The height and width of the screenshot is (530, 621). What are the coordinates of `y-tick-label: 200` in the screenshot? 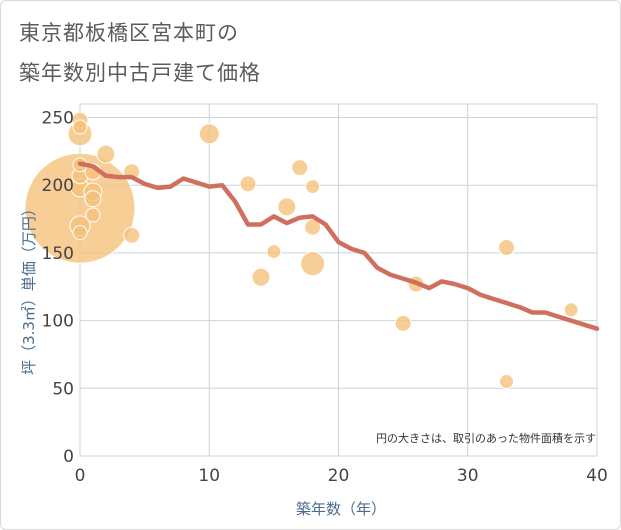 It's located at (58, 186).